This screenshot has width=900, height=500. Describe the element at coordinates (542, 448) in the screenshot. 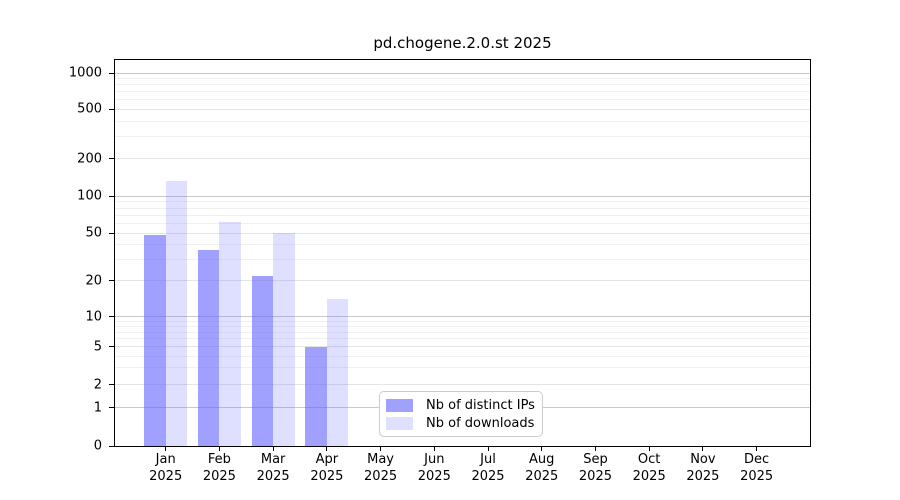

I see `x-tick-aug` at that location.